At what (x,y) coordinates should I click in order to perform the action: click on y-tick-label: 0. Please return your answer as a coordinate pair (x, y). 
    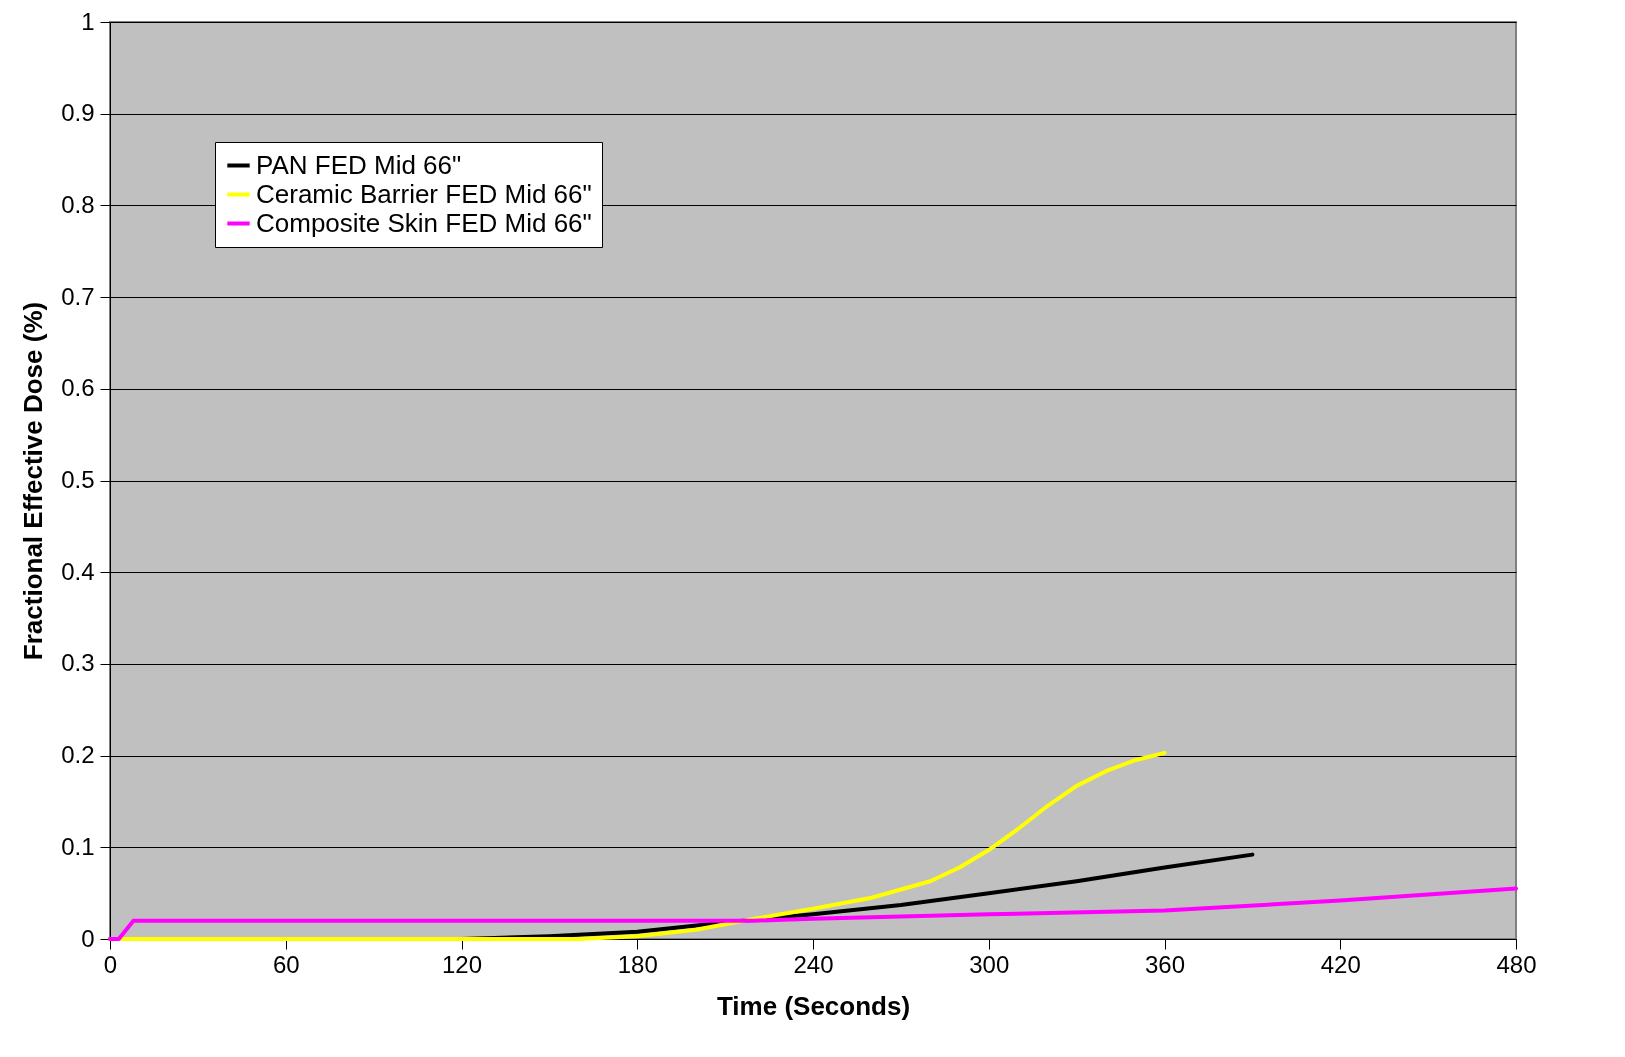
    Looking at the image, I should click on (88, 938).